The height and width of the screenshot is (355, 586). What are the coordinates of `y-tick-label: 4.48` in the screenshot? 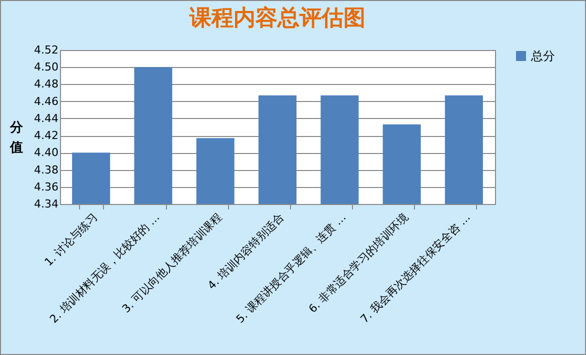 It's located at (46, 84).